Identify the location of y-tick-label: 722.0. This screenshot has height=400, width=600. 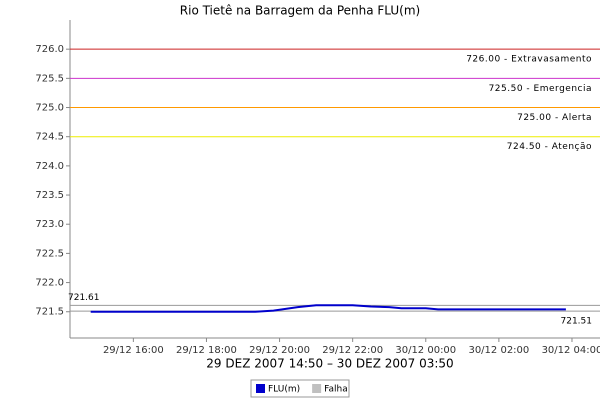
(49, 283).